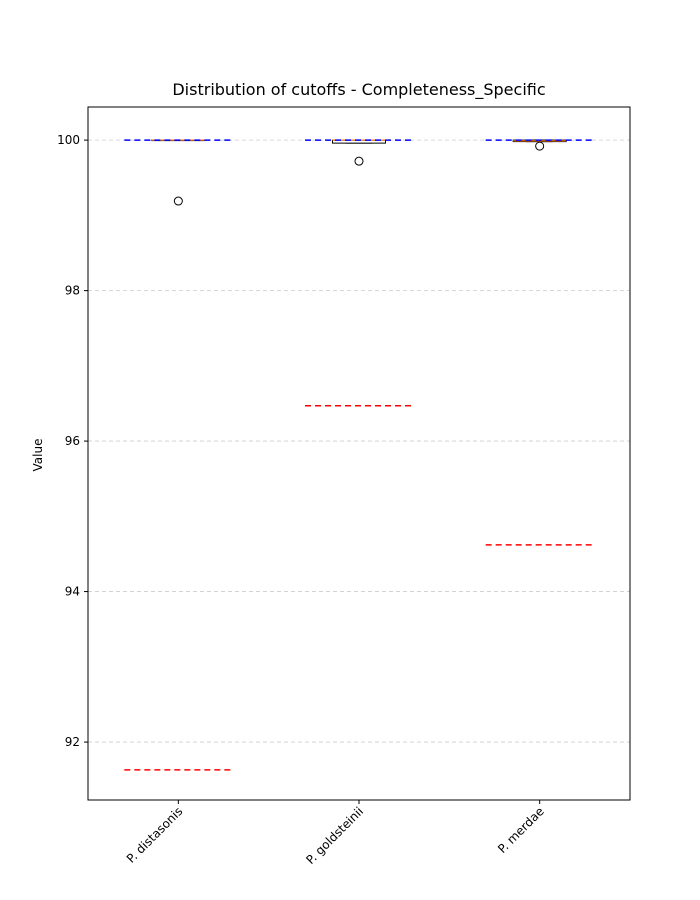 This screenshot has width=700, height=900. I want to click on x-tick-label: P. merdae, so click(521, 830).